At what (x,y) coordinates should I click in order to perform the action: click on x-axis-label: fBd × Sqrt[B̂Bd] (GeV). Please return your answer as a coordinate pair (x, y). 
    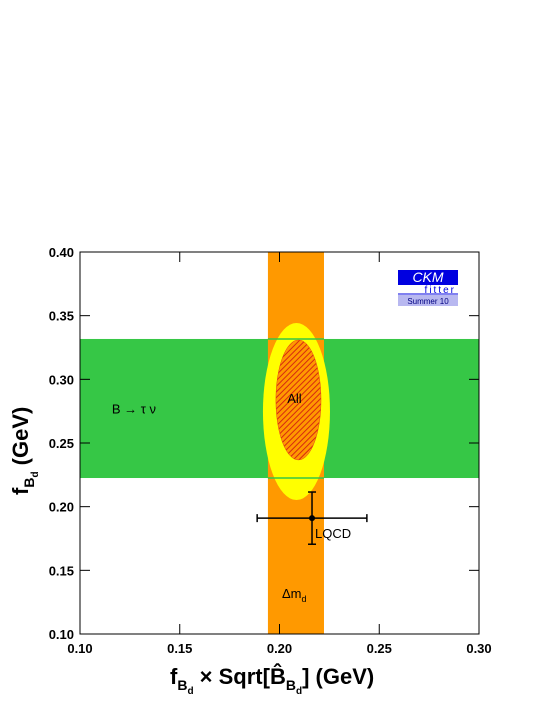
    Looking at the image, I should click on (272, 680).